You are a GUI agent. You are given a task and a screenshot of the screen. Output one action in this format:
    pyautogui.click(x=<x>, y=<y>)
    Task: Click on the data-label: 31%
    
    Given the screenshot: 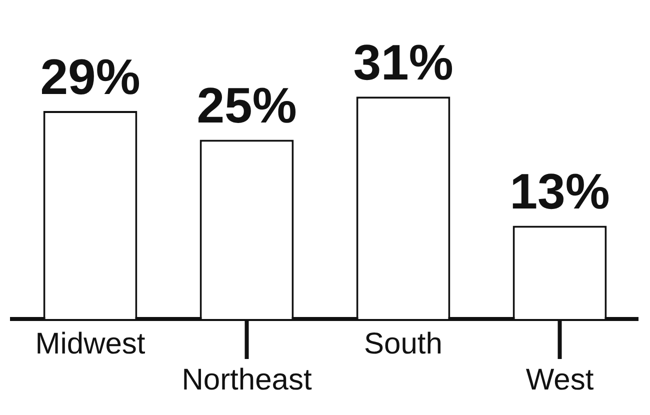 What is the action you would take?
    pyautogui.click(x=403, y=62)
    